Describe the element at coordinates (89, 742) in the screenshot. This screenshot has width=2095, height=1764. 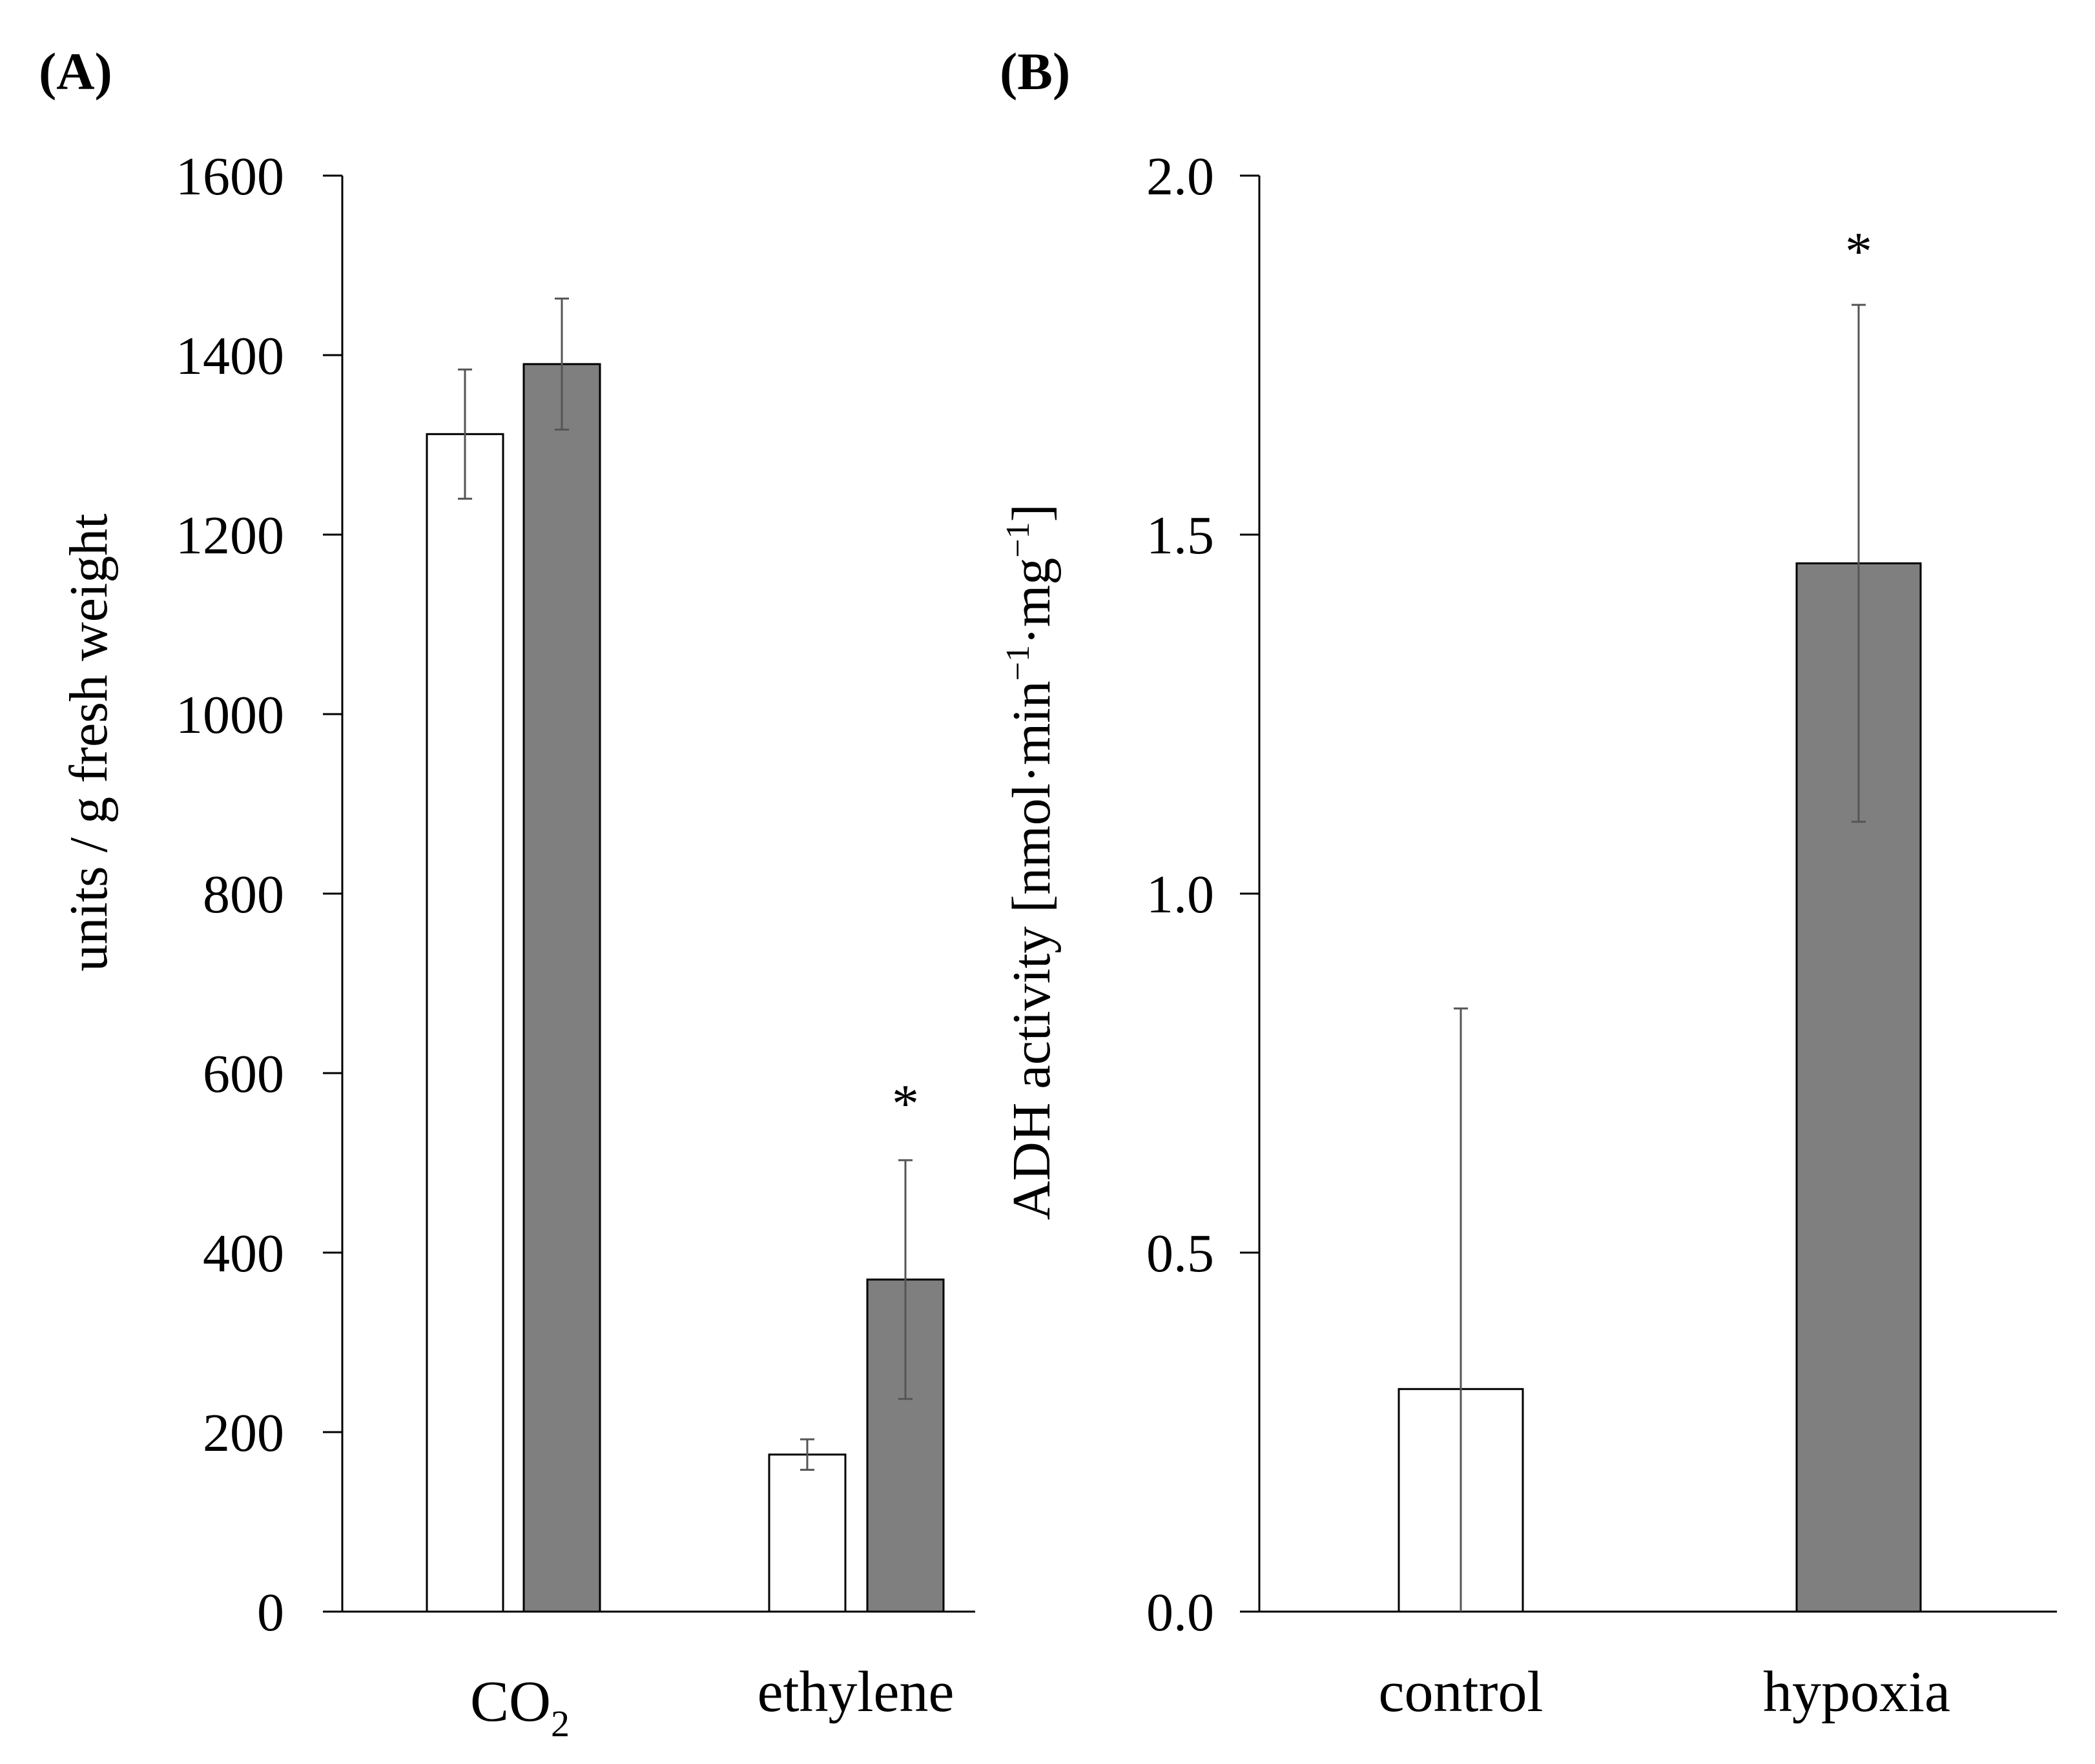
I see `panel-a-y-axis-title: units / g fresh weight` at that location.